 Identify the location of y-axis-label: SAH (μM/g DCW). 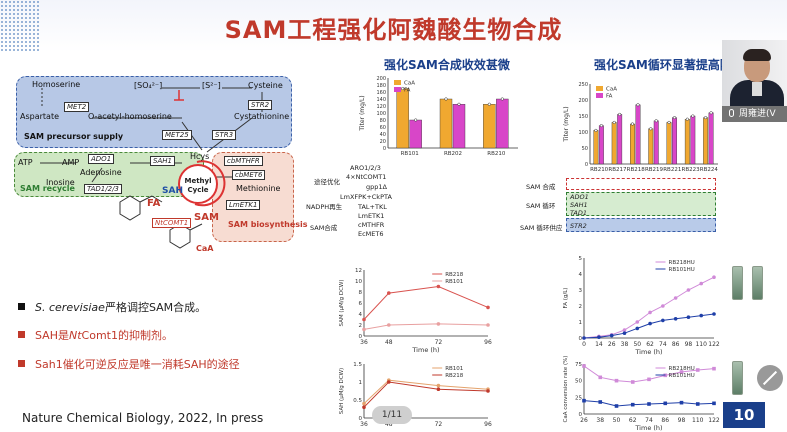
(342, 391).